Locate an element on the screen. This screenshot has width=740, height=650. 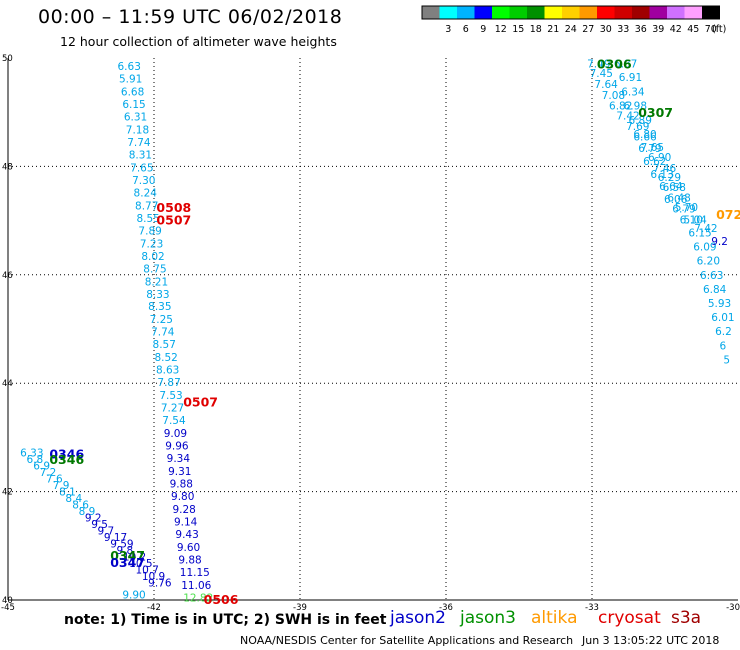
pass-time-label: 0506 is located at coordinates (221, 599).